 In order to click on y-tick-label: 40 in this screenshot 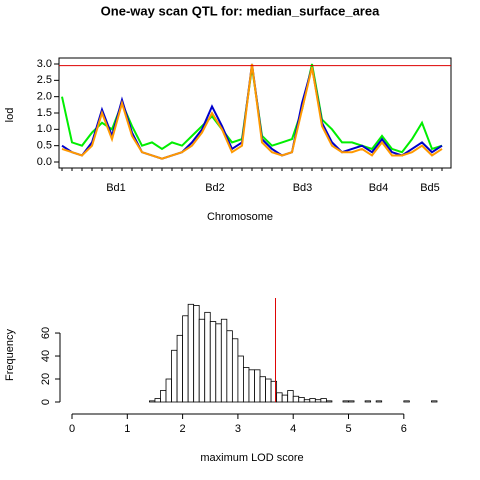, I will do `click(46, 356)`.